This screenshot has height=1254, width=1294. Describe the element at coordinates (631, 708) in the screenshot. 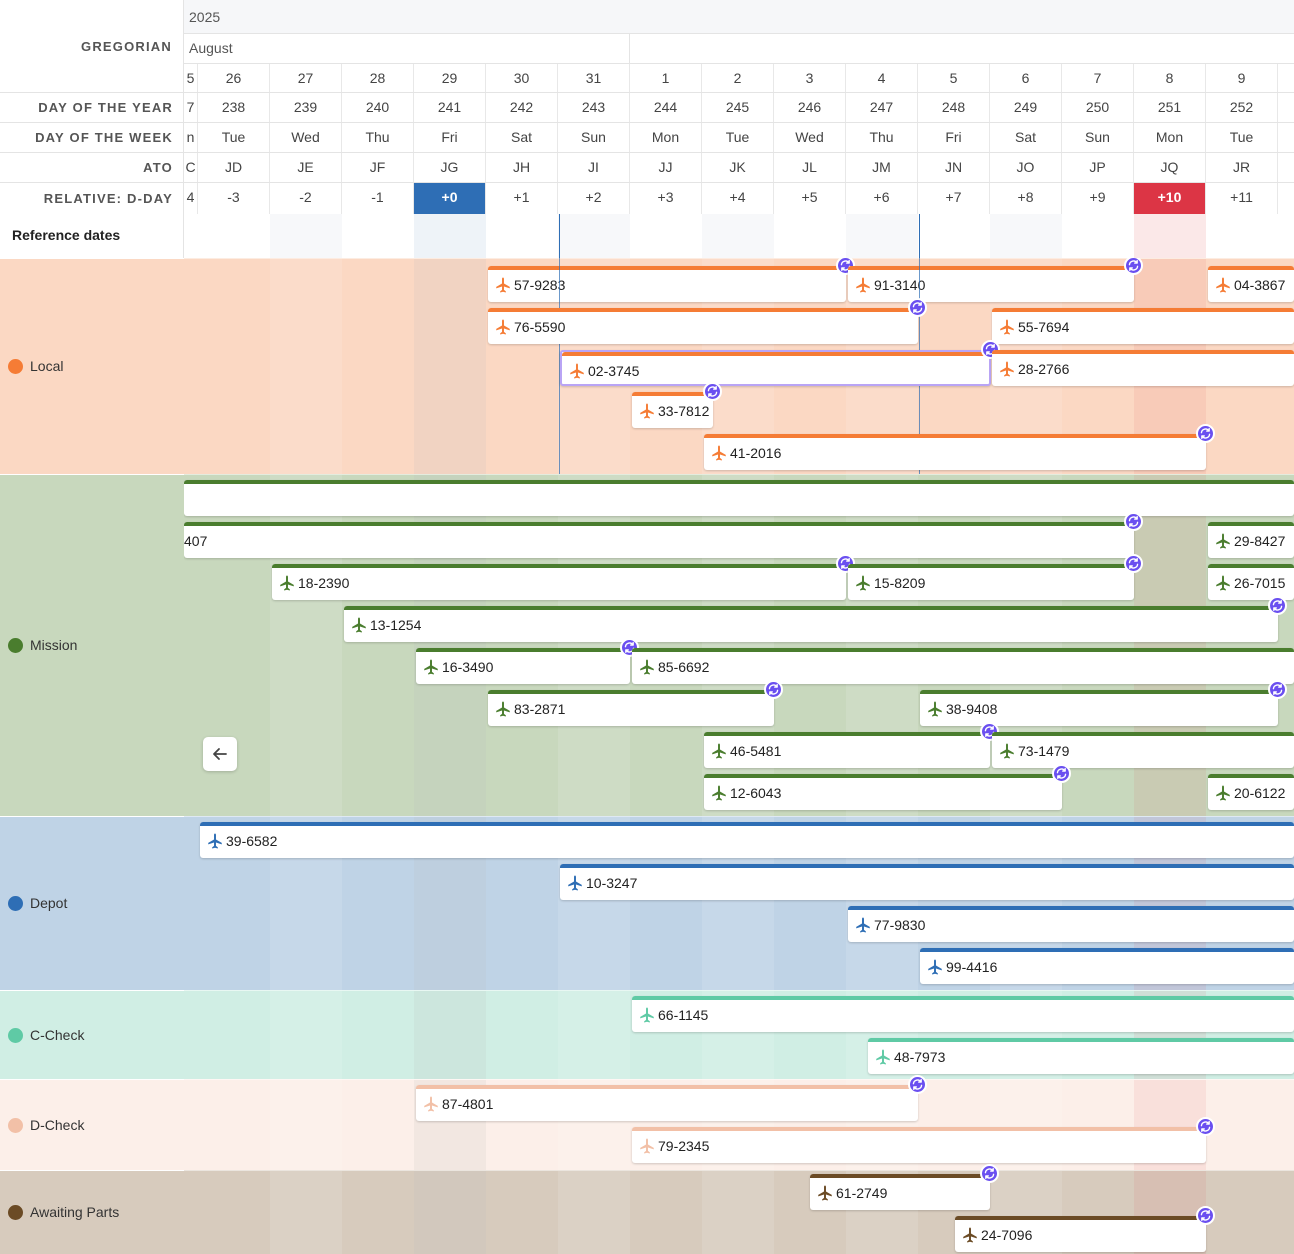

I see `aircraft-bar: 83-2871` at that location.